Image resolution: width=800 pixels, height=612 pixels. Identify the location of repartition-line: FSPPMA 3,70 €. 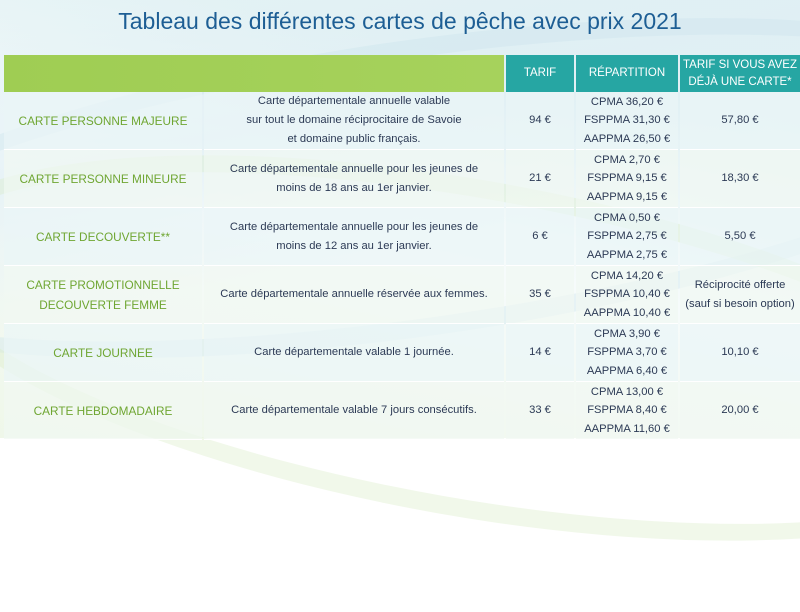
(627, 352).